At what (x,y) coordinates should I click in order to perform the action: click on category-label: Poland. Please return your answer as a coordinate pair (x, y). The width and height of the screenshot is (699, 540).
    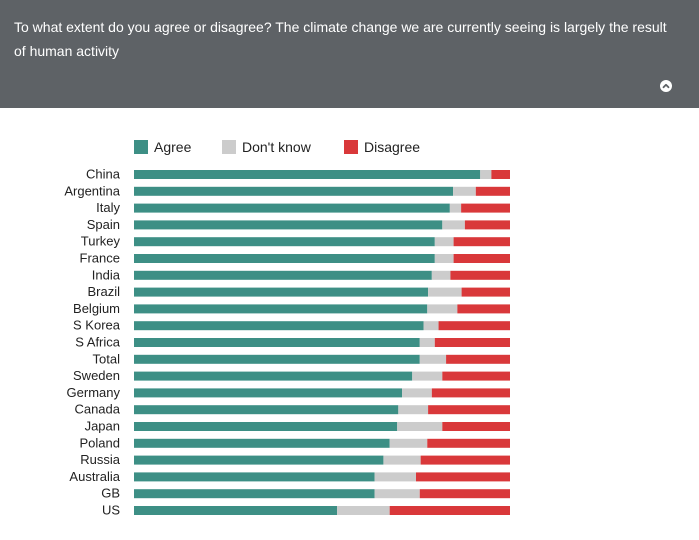
    Looking at the image, I should click on (100, 442).